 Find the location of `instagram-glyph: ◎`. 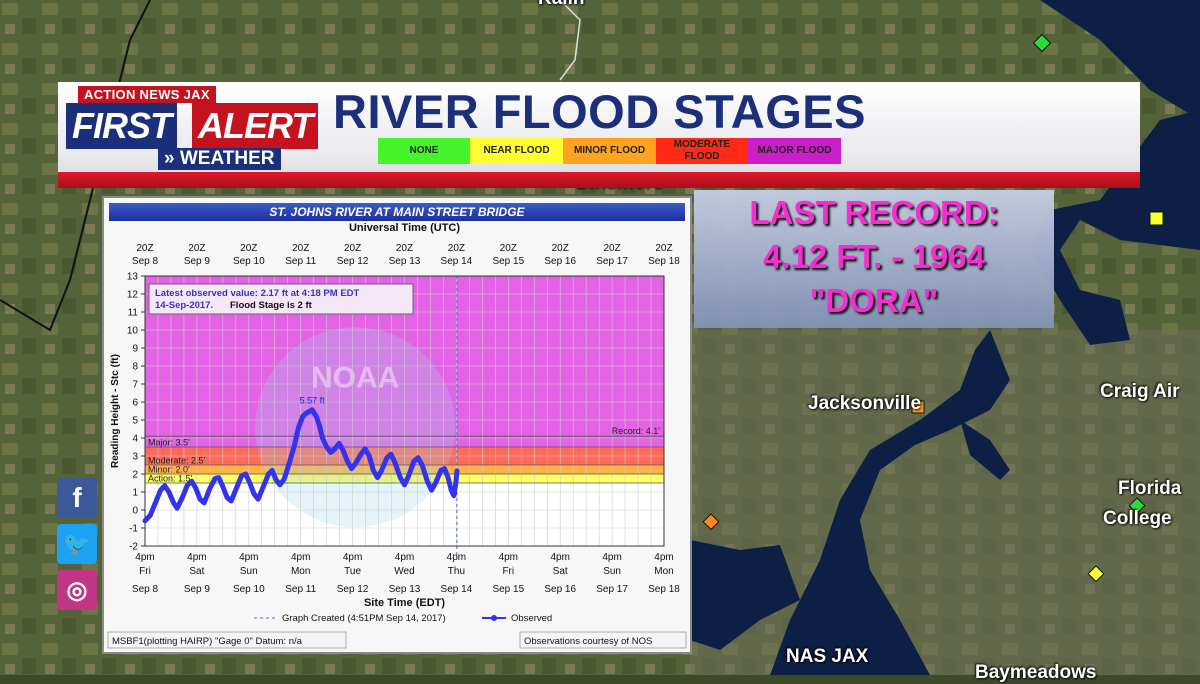

instagram-glyph: ◎ is located at coordinates (77, 590).